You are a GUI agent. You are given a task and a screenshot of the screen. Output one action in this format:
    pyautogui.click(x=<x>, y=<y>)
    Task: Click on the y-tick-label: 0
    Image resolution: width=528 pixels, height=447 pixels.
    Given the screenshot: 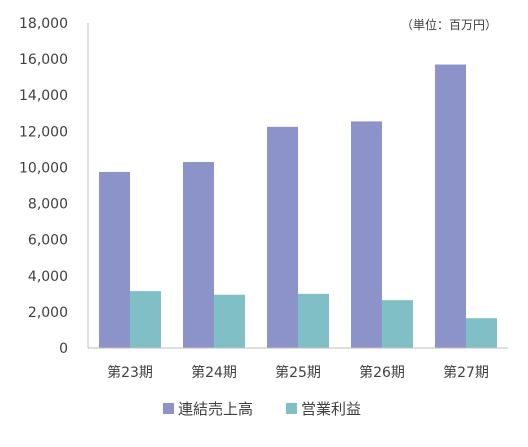 What is the action you would take?
    pyautogui.click(x=63, y=349)
    